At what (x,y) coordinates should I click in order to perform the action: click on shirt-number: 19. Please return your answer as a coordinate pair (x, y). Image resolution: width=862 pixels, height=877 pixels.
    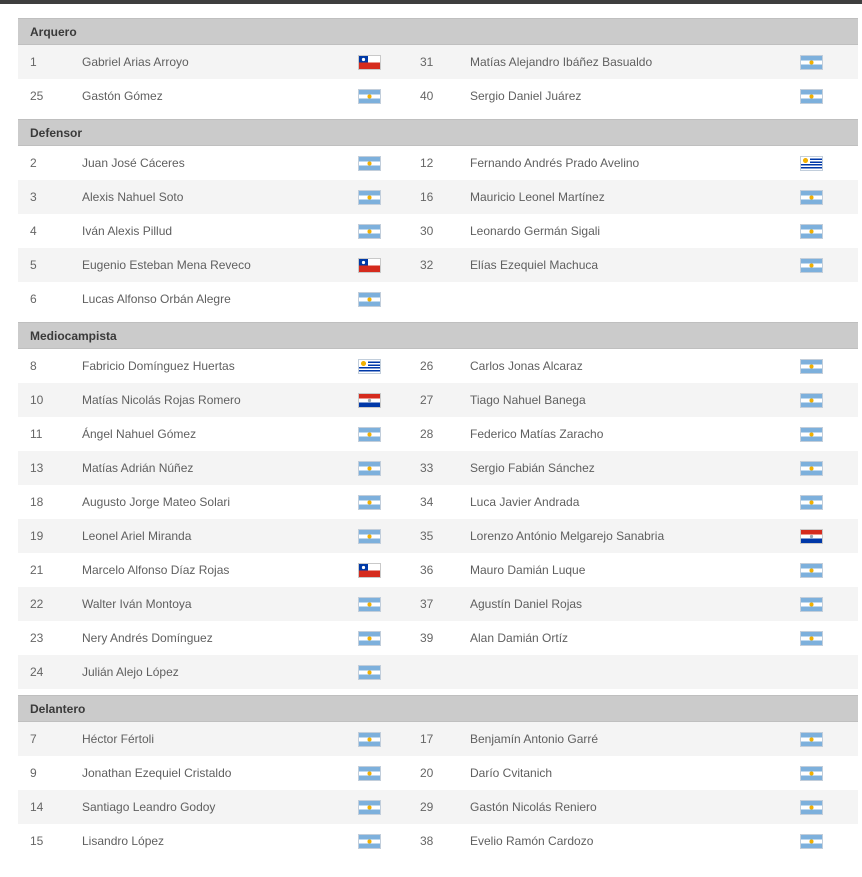
    Looking at the image, I should click on (37, 536).